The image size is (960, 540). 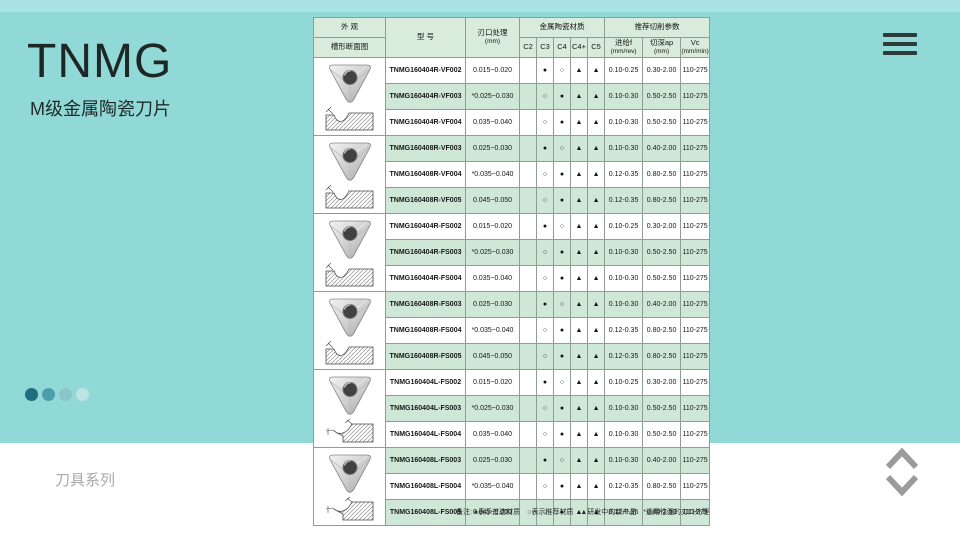 What do you see at coordinates (425, 252) in the screenshot?
I see `model-cell: TNMG160404R-FS003` at bounding box center [425, 252].